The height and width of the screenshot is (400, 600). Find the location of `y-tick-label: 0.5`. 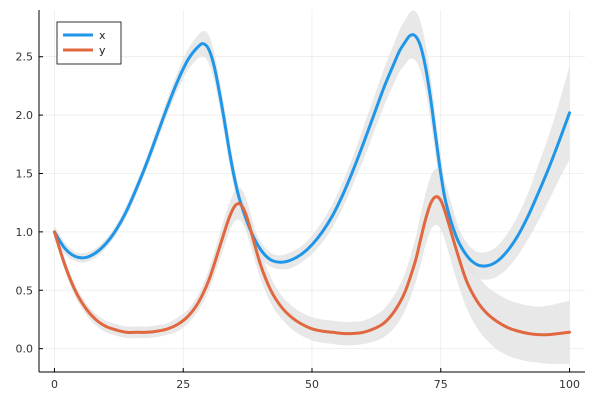

y-tick-label: 0.5 is located at coordinates (25, 290).